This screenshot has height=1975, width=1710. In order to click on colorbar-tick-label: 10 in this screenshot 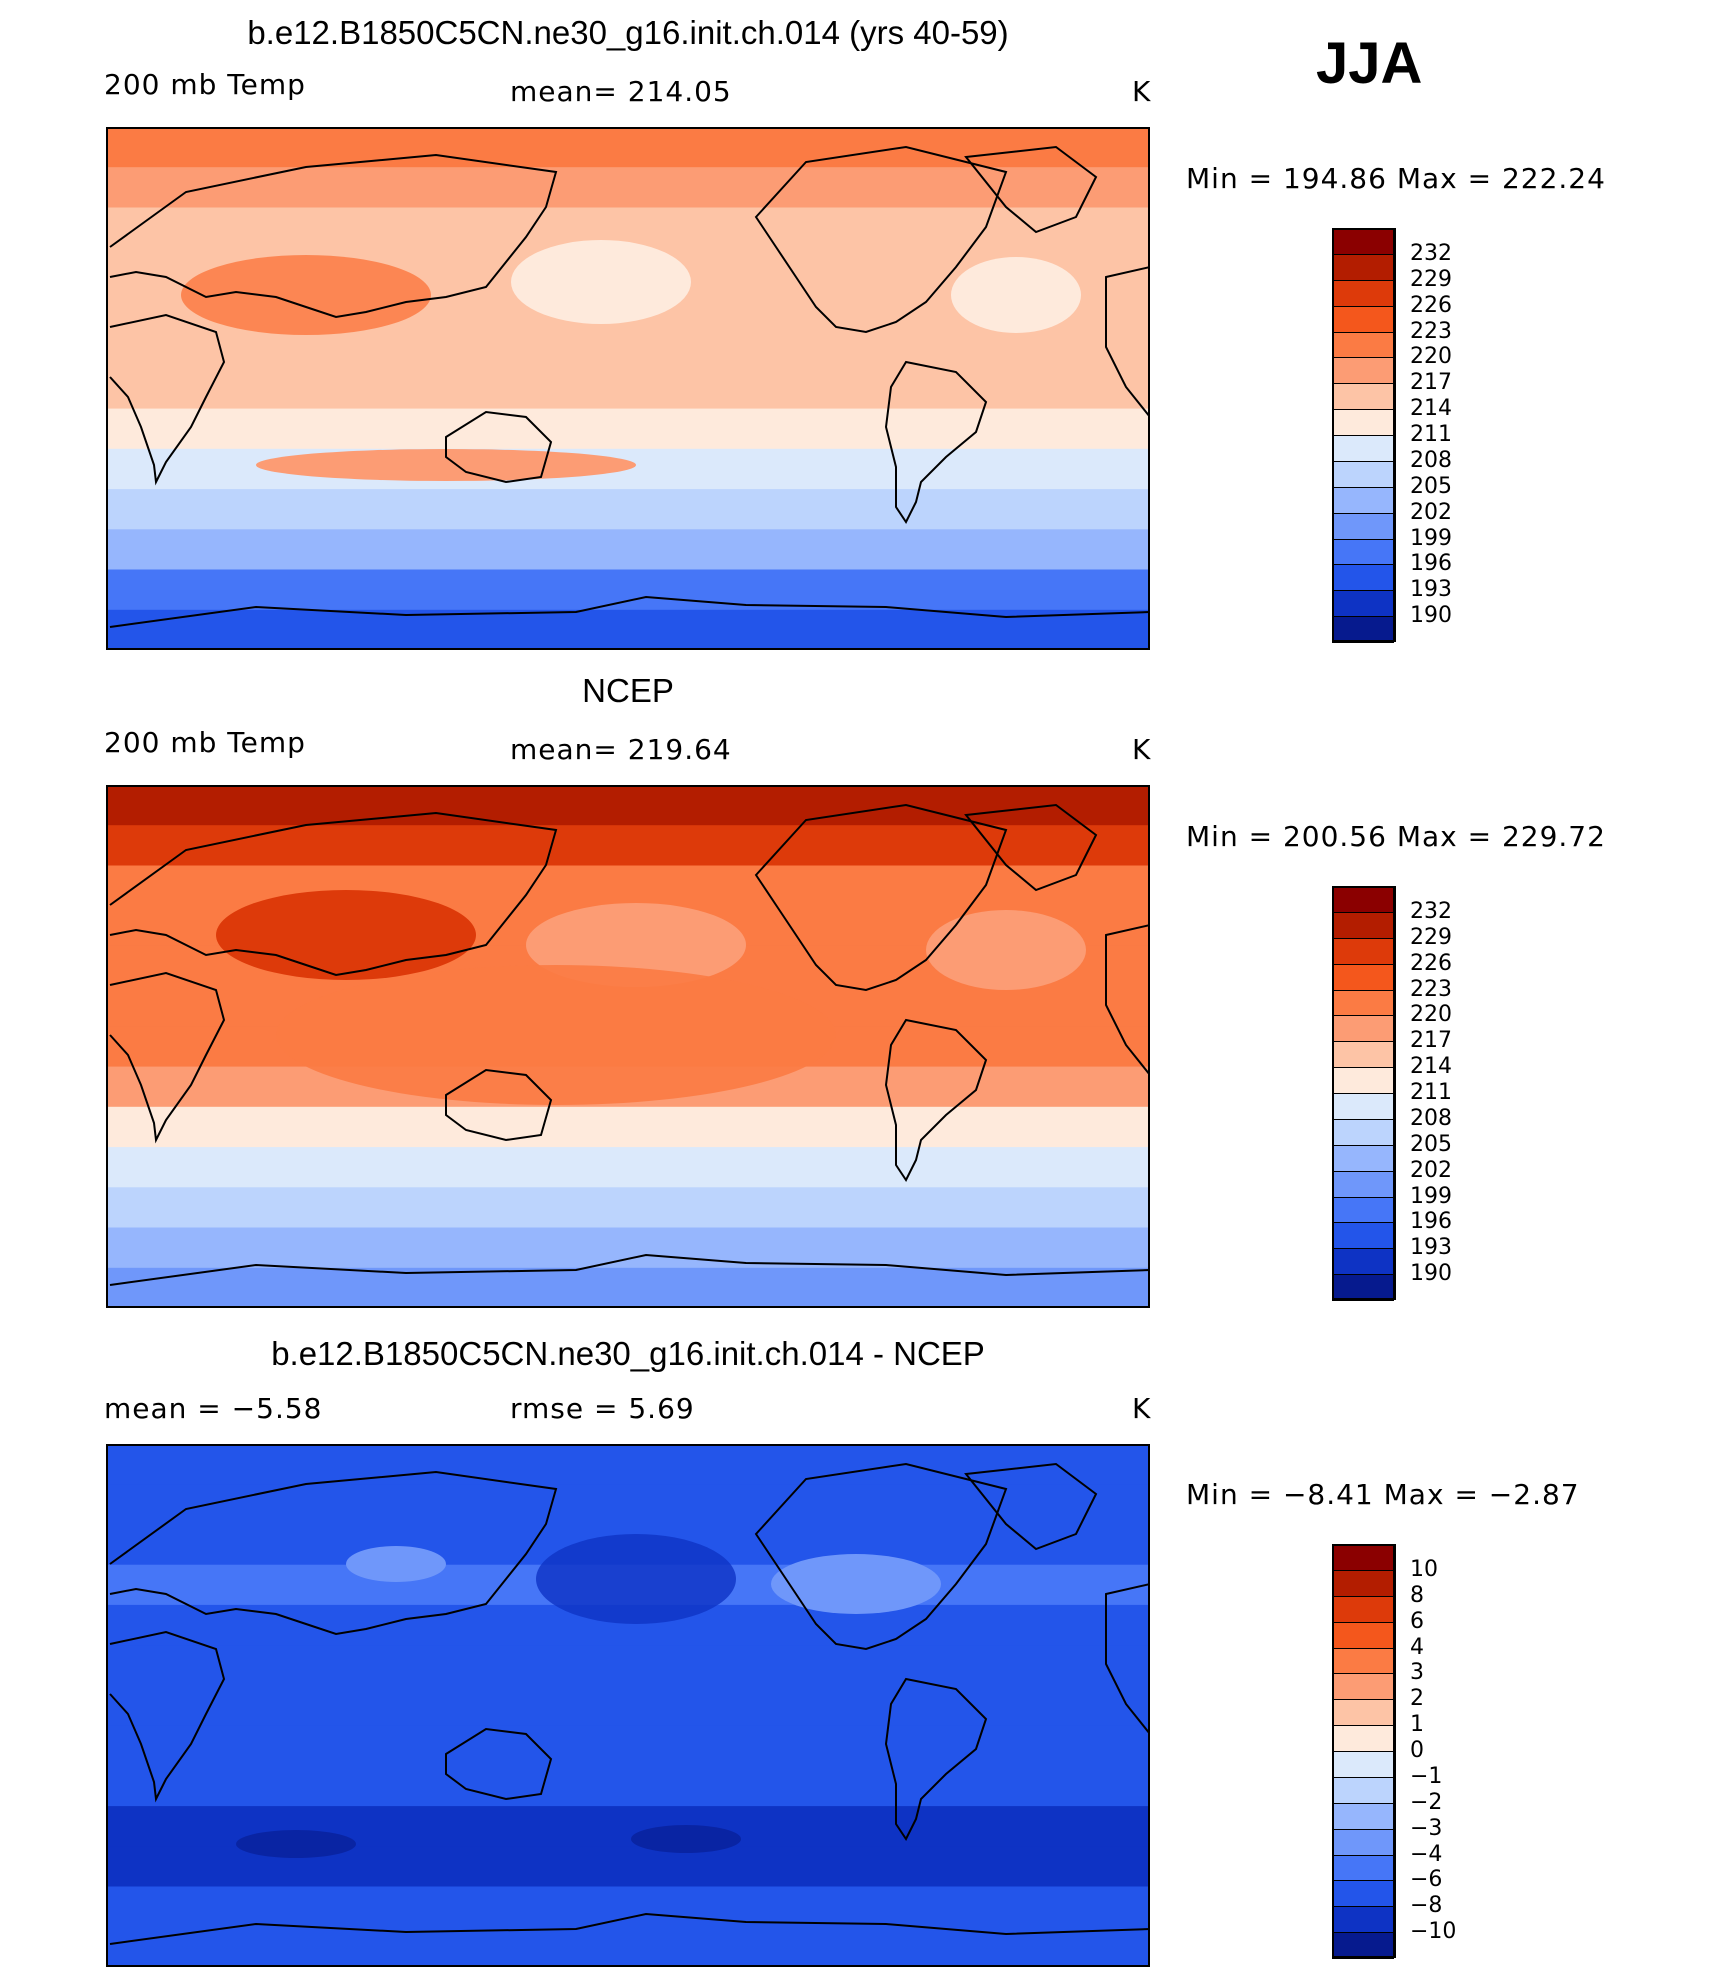, I will do `click(1424, 1569)`.